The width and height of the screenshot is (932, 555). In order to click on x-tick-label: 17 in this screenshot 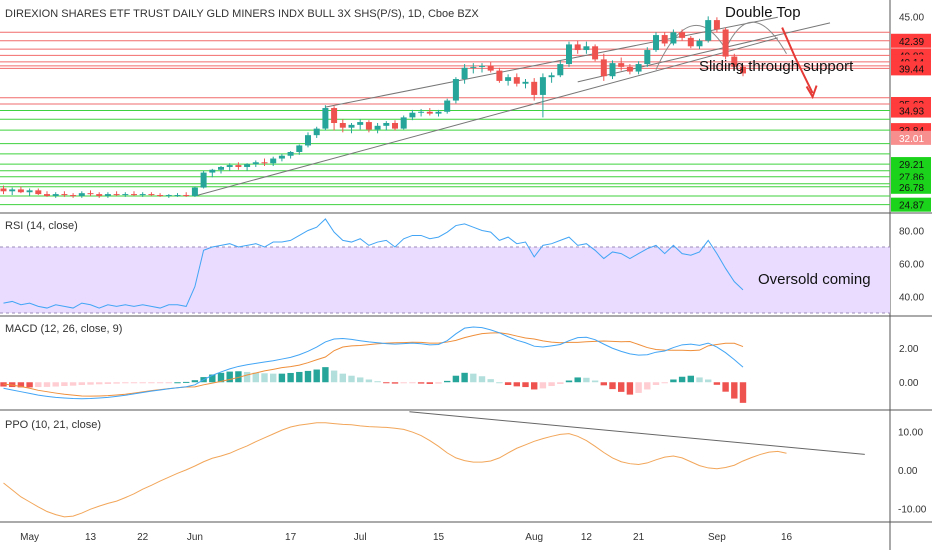, I will do `click(291, 537)`.